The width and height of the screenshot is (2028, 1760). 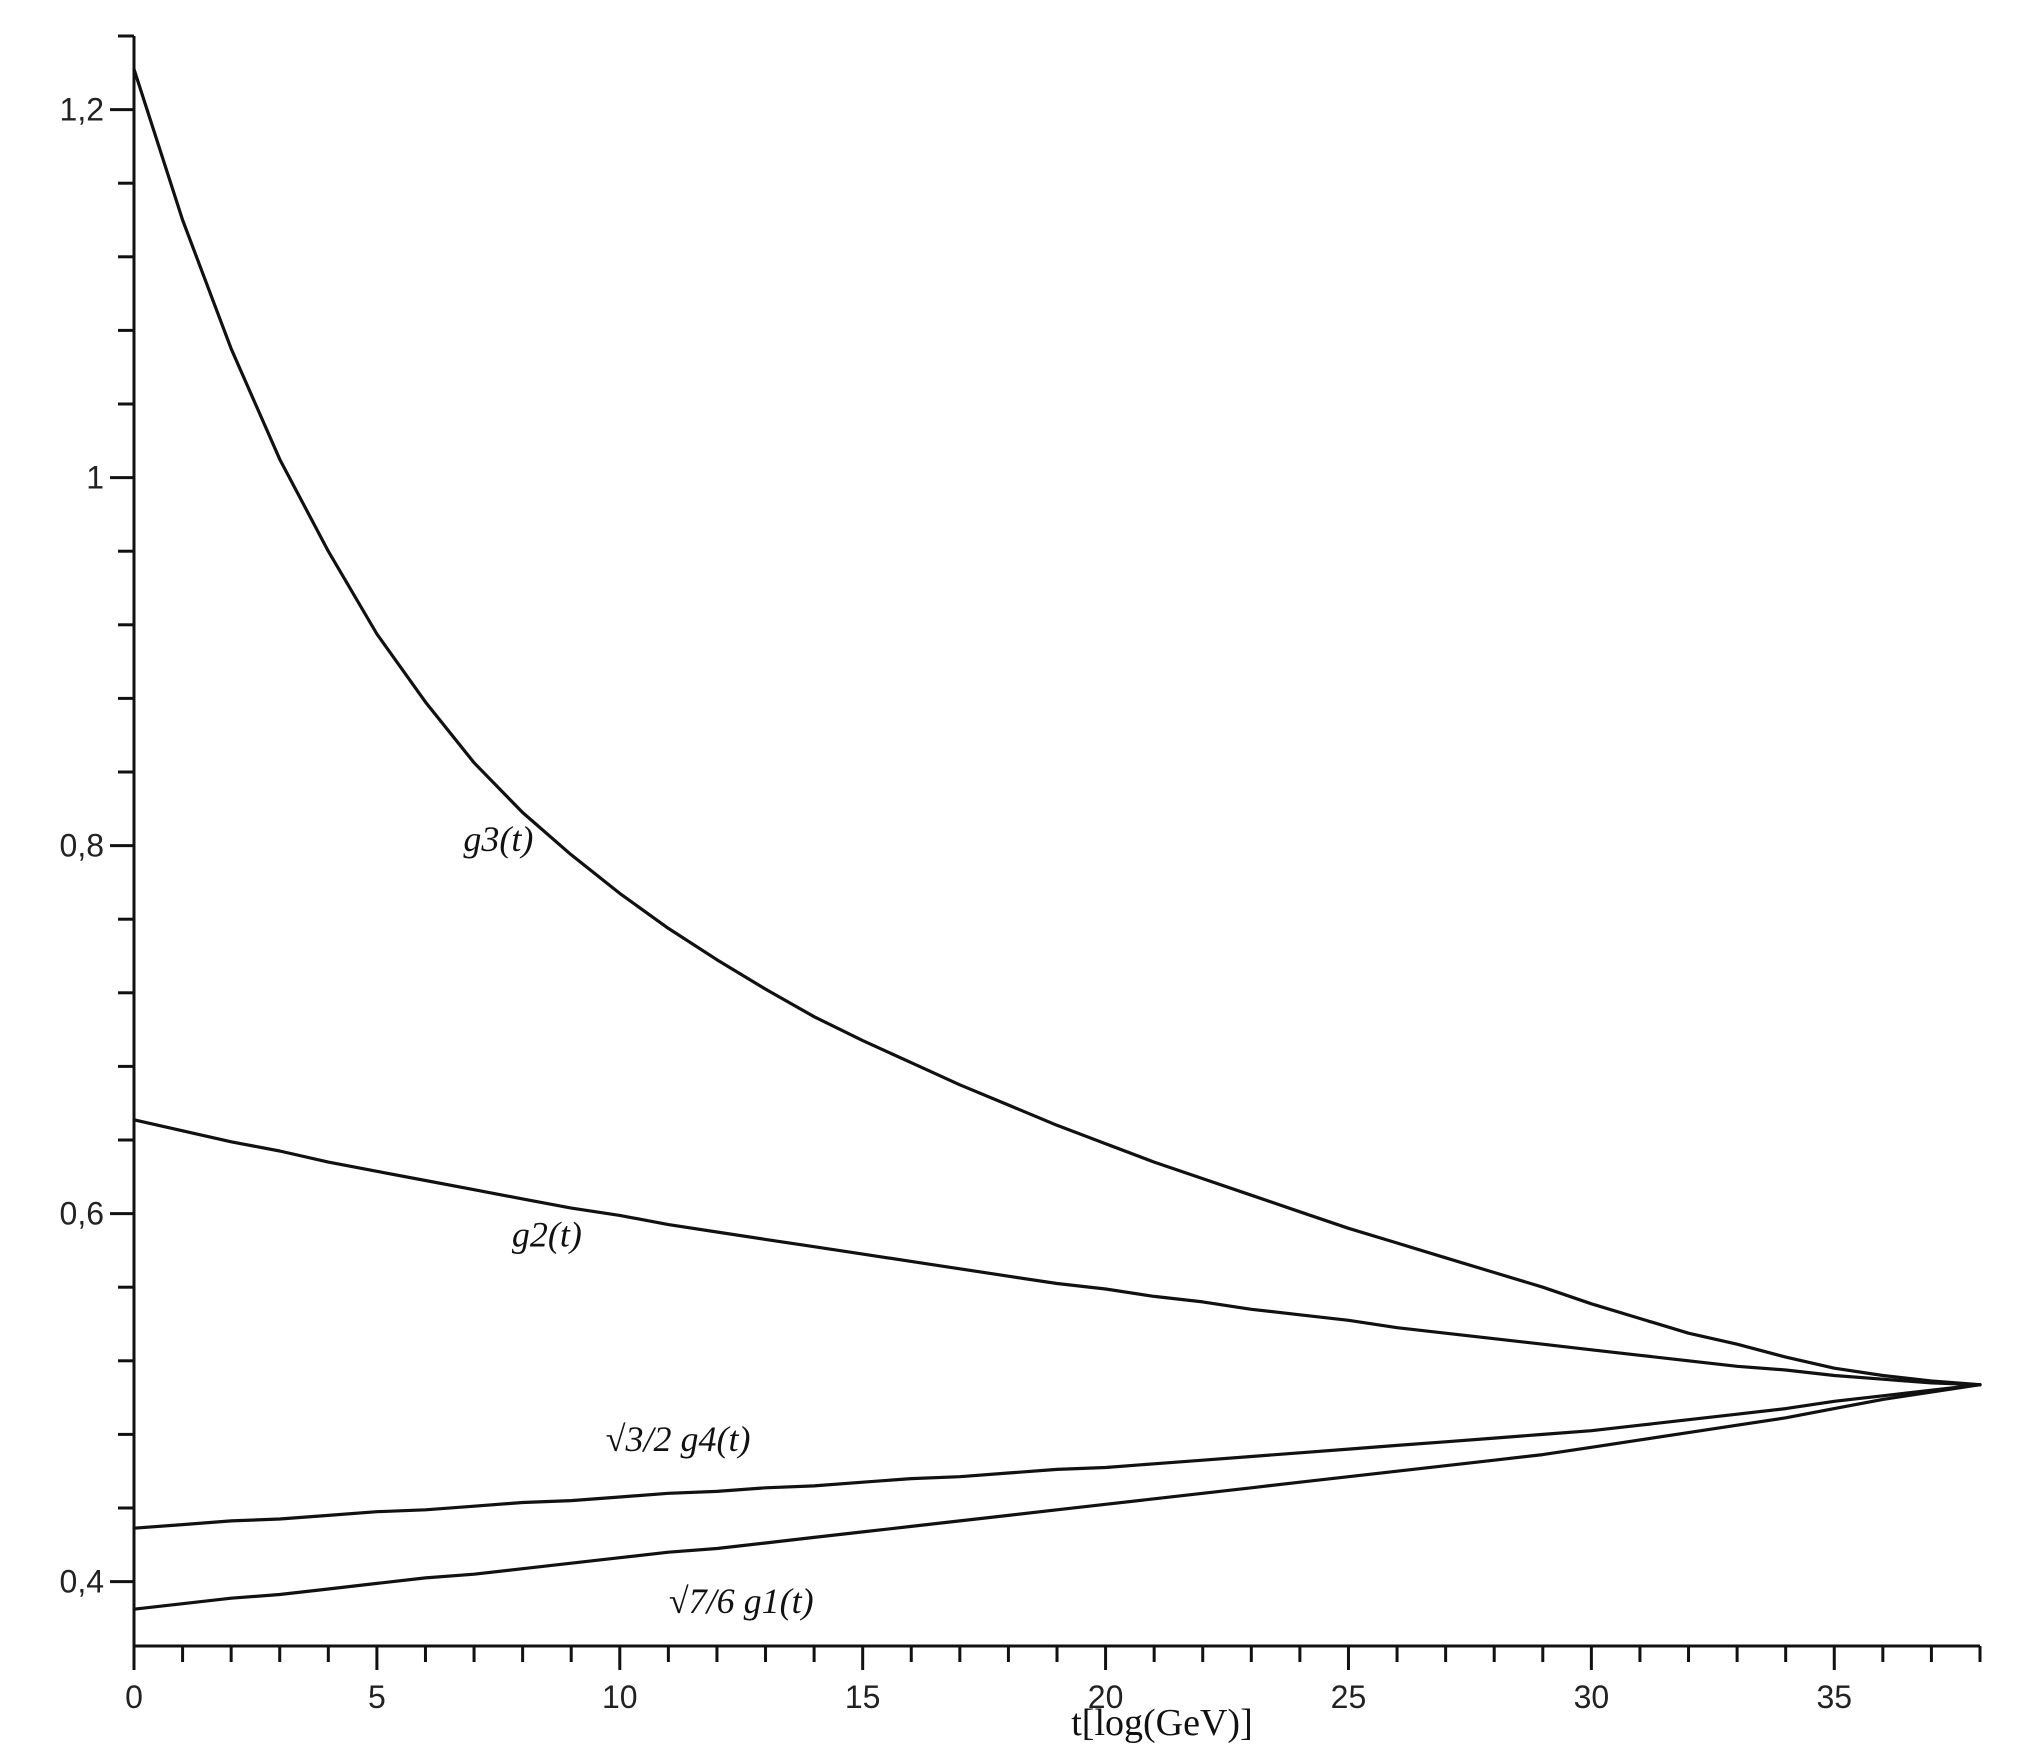 I want to click on series-label-2: g2(t), so click(x=547, y=1235).